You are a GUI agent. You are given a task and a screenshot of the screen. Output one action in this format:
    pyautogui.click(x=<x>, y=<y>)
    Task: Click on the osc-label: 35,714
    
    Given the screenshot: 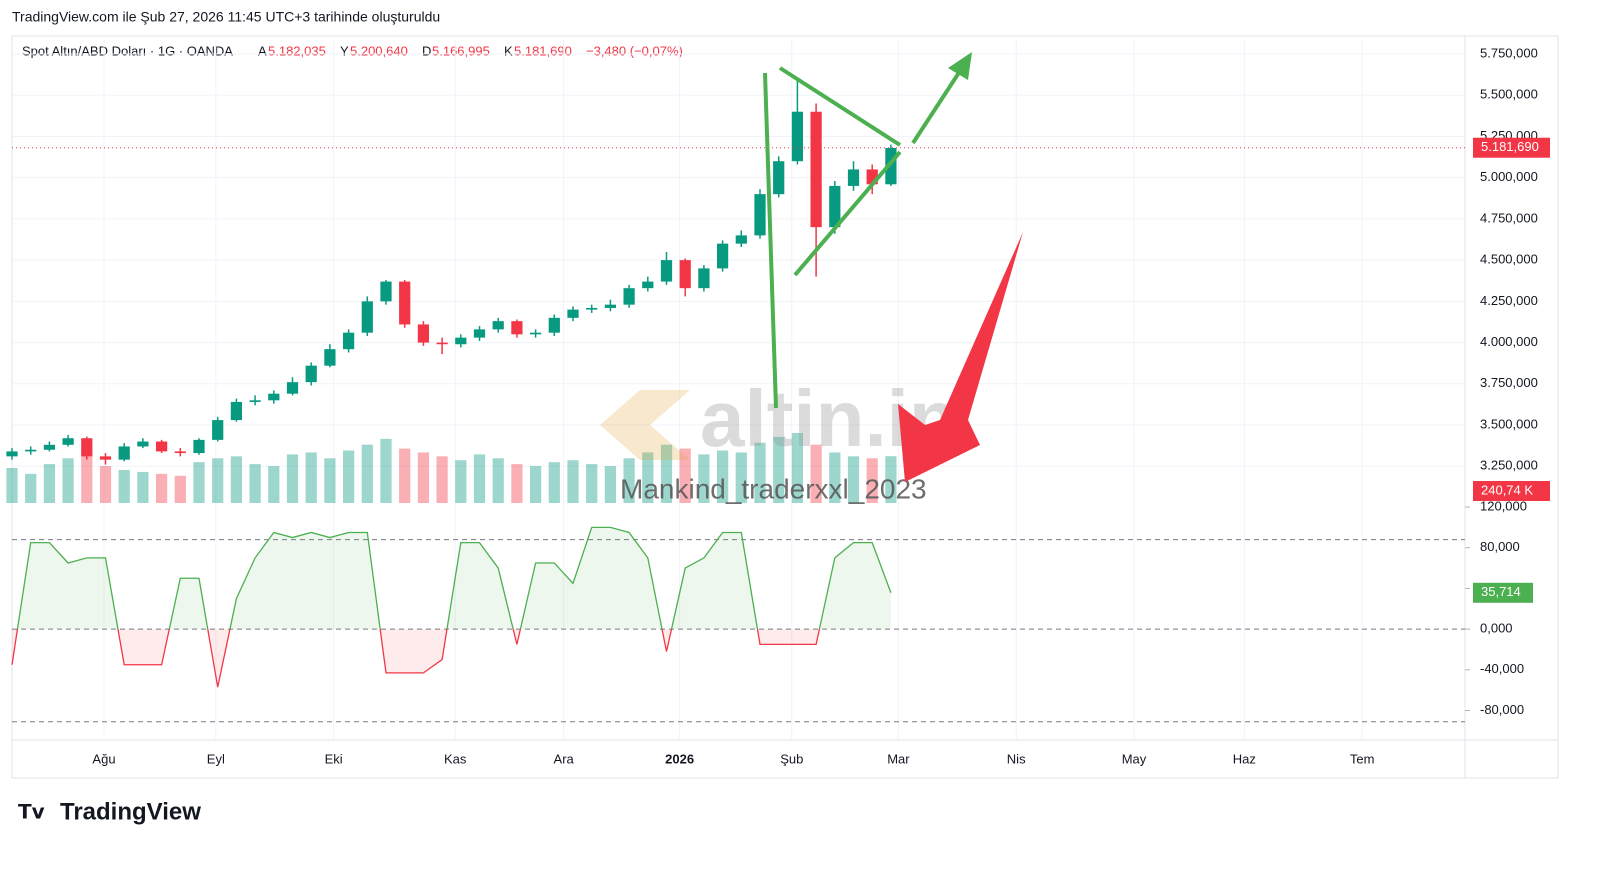 What is the action you would take?
    pyautogui.click(x=1501, y=591)
    